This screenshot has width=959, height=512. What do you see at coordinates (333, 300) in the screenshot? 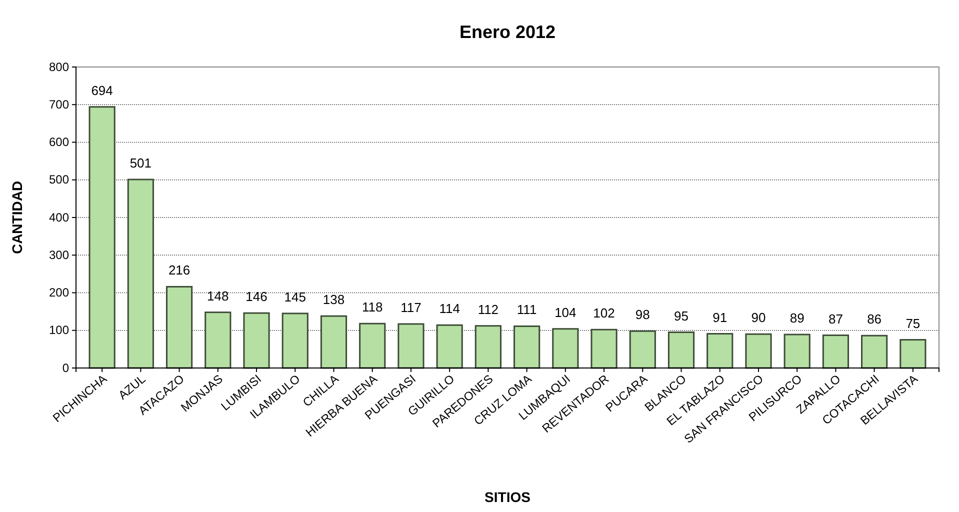
I see `data-label: 138` at bounding box center [333, 300].